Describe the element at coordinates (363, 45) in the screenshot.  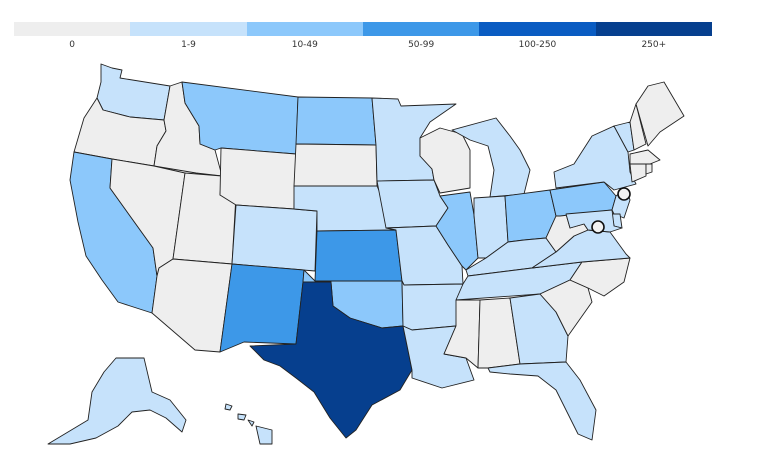
I see `legend-labels: 0 1-9 10-49 50-99 100-250 250+` at that location.